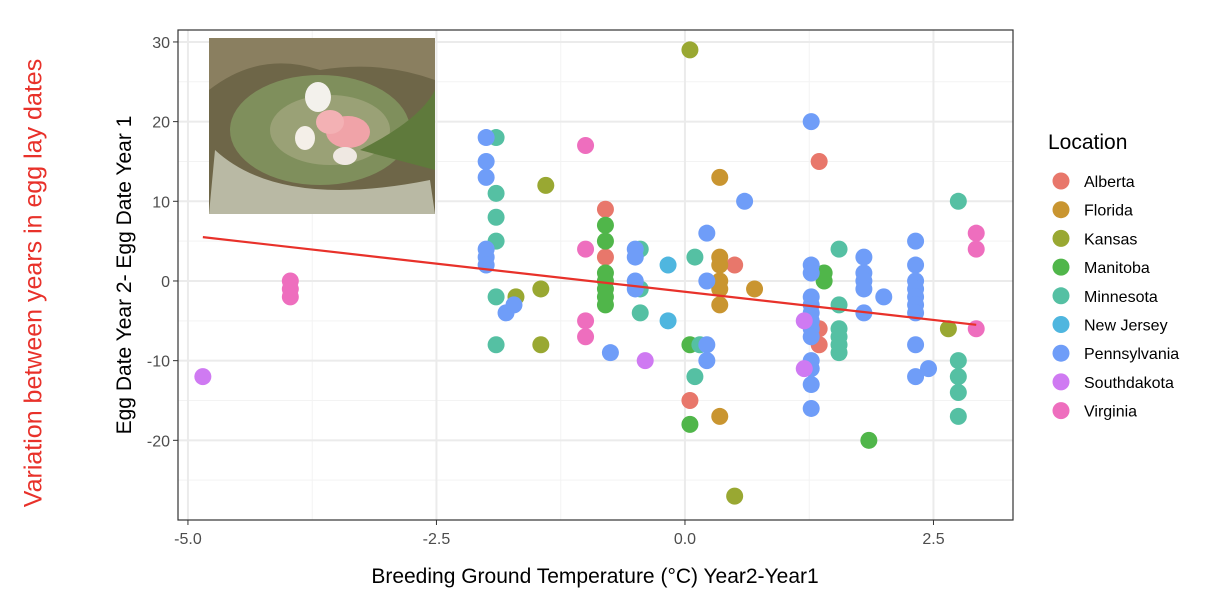 The image size is (1232, 616). I want to click on legend-label: Pennsylvania, so click(1131, 354).